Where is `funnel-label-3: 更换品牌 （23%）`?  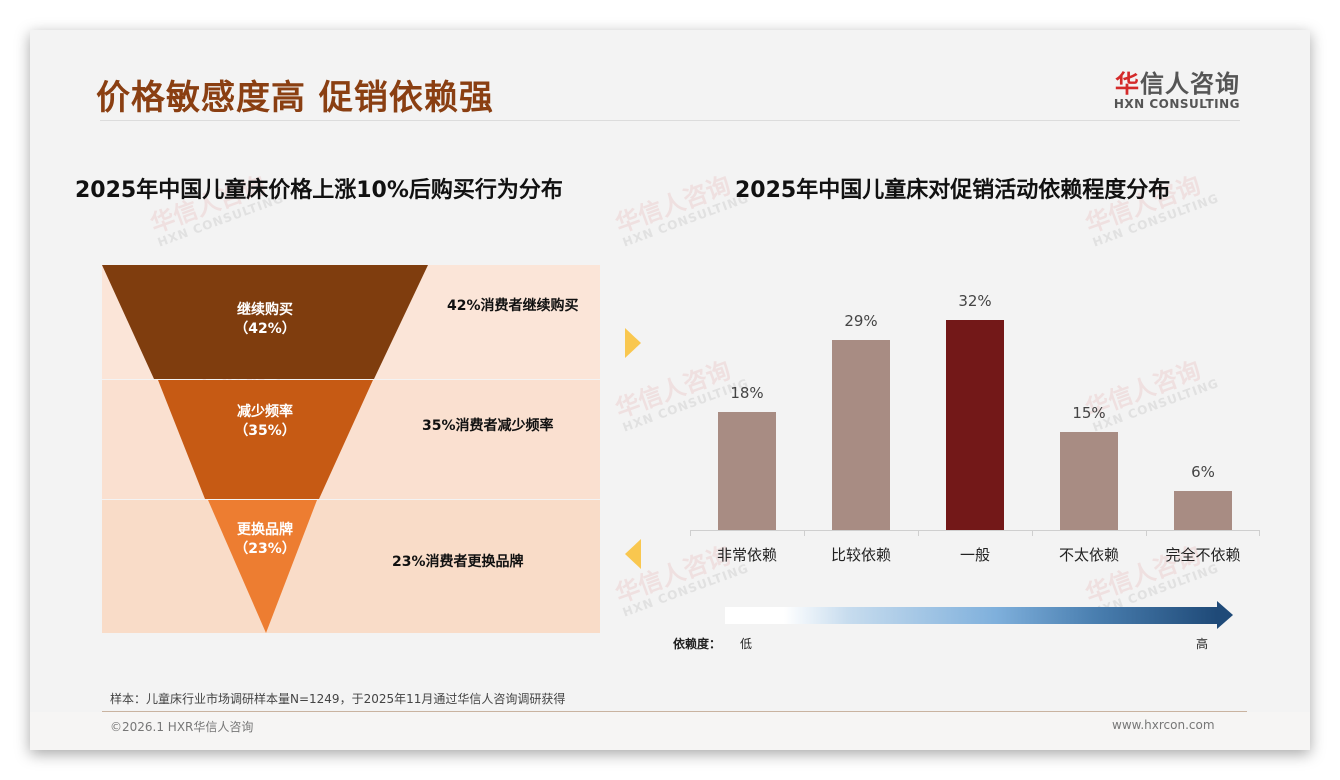 funnel-label-3: 更换品牌 （23%） is located at coordinates (265, 539).